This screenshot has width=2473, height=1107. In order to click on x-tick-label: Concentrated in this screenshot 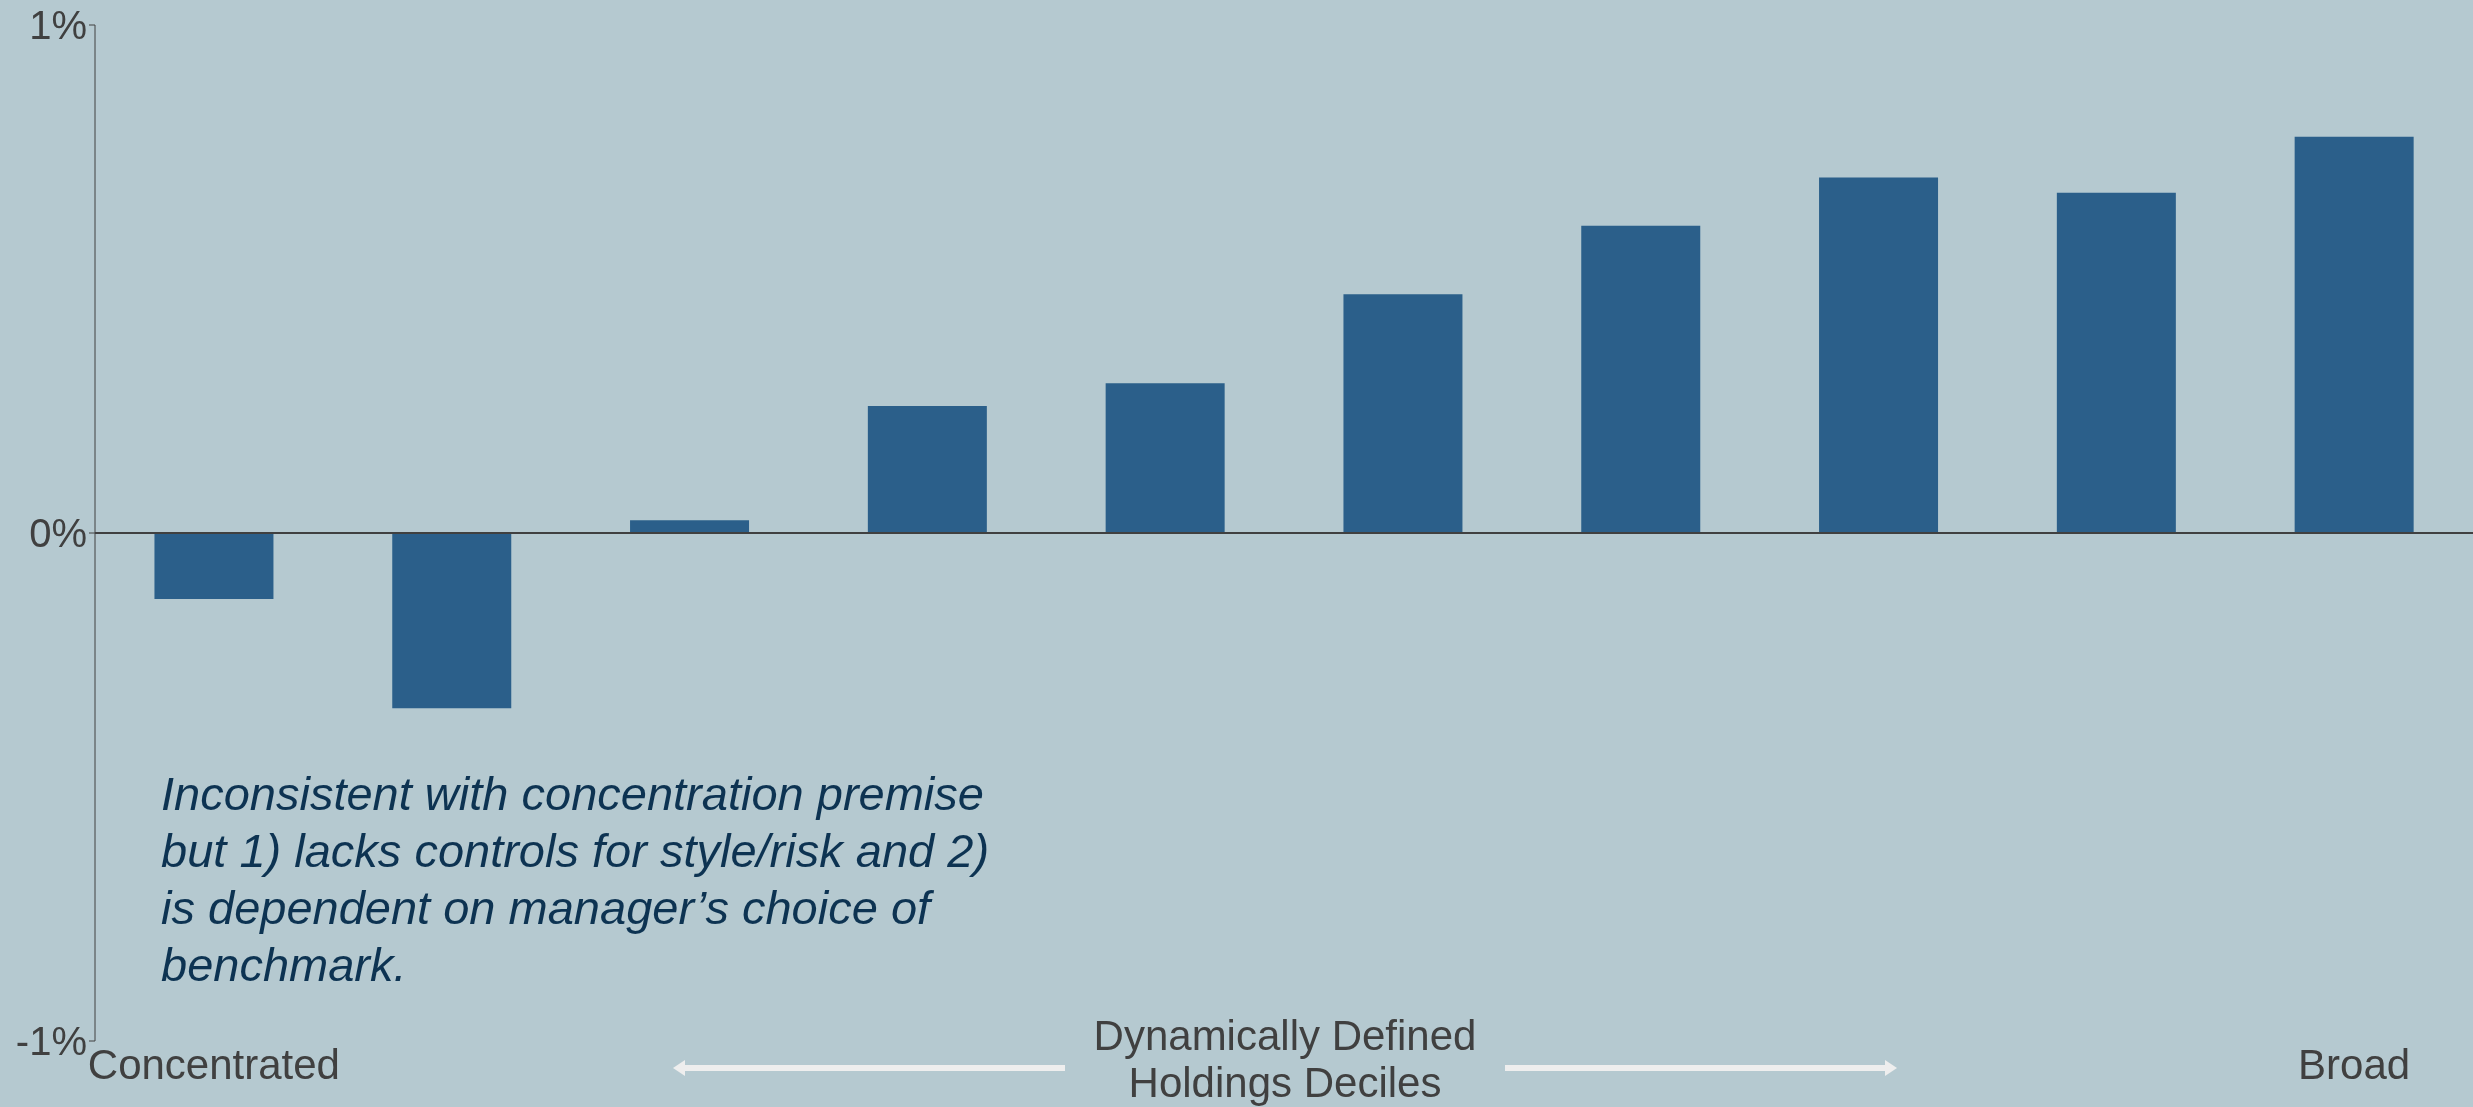, I will do `click(213, 1064)`.